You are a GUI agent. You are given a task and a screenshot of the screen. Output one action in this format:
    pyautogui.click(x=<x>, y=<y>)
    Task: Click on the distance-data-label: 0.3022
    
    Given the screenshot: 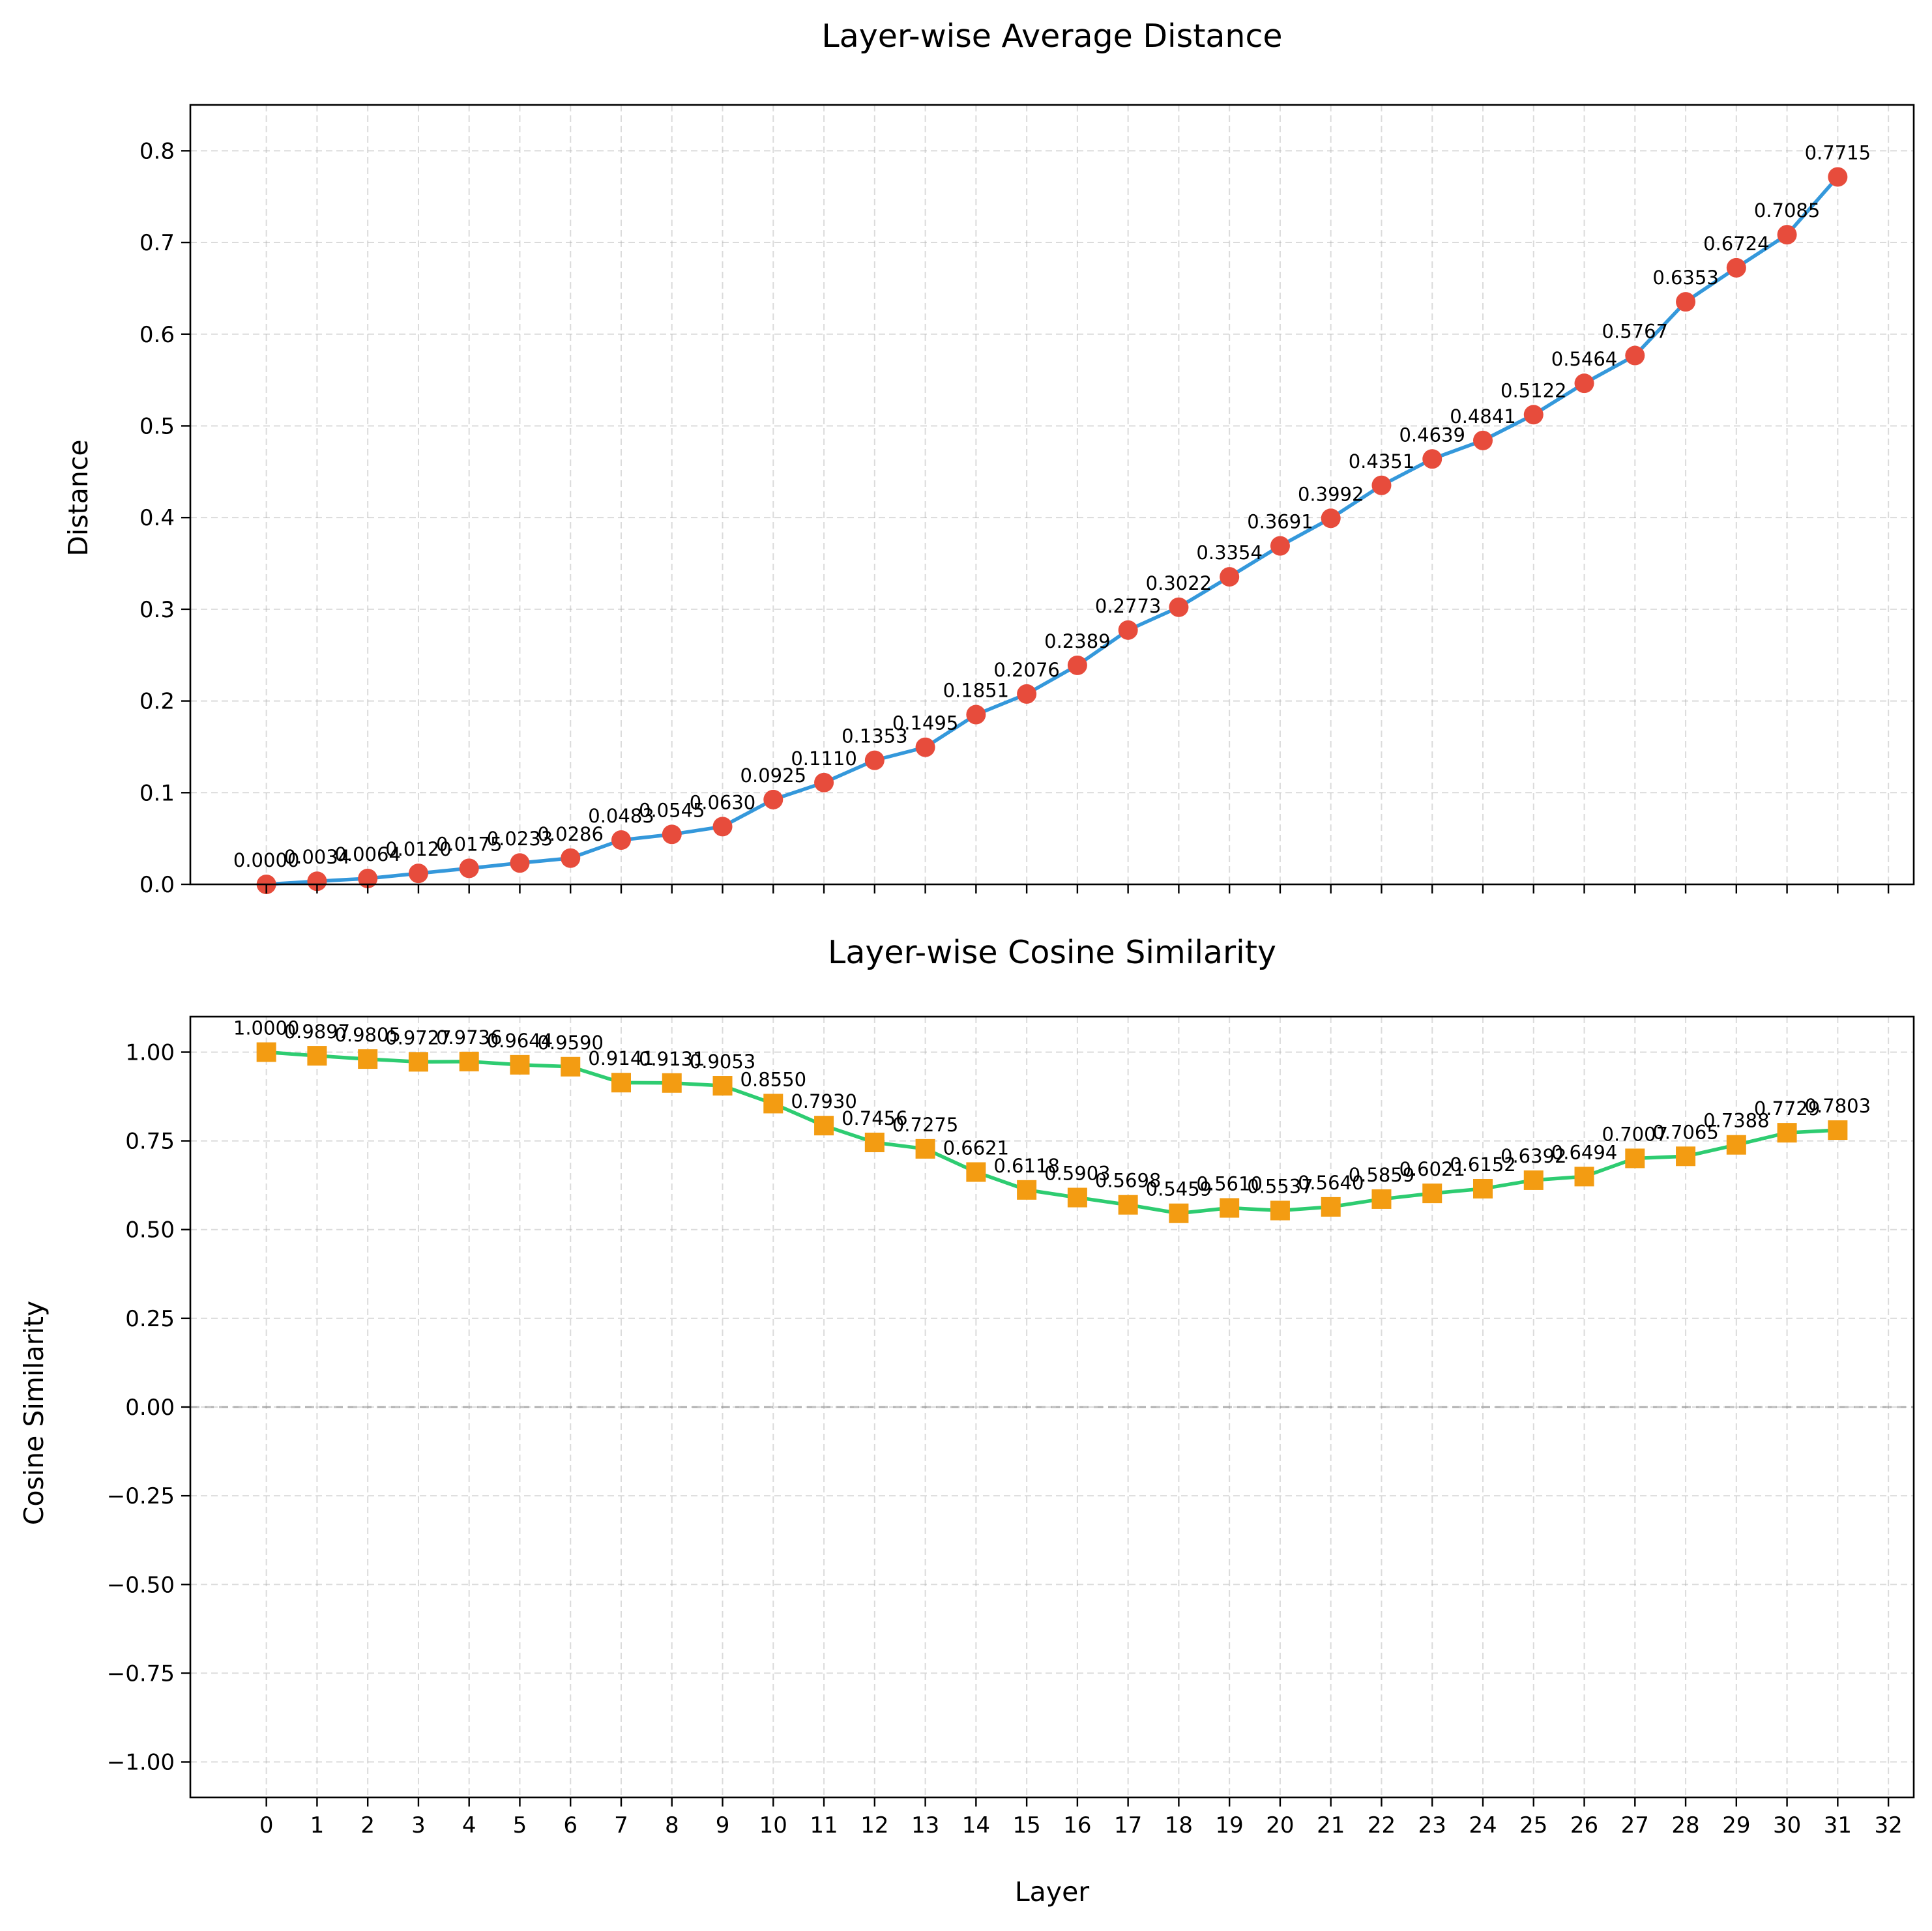 What is the action you would take?
    pyautogui.click(x=1179, y=583)
    